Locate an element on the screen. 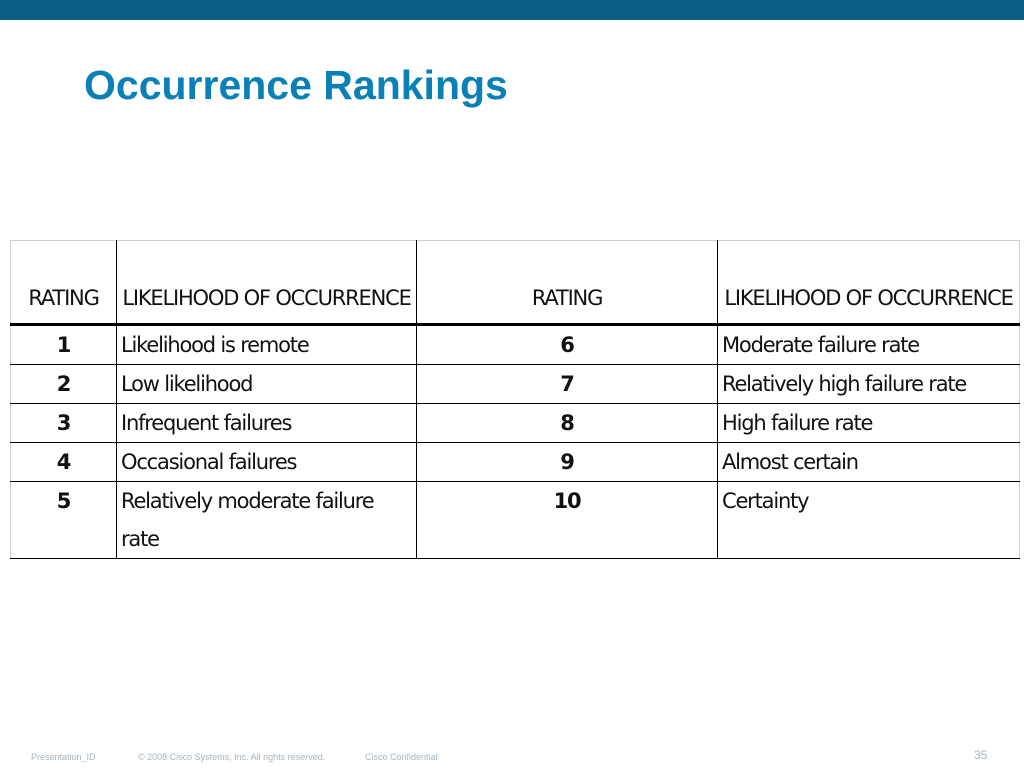 This screenshot has width=1024, height=768. table-row: 3 Infrequent failures 8 High failure rate is located at coordinates (515, 423).